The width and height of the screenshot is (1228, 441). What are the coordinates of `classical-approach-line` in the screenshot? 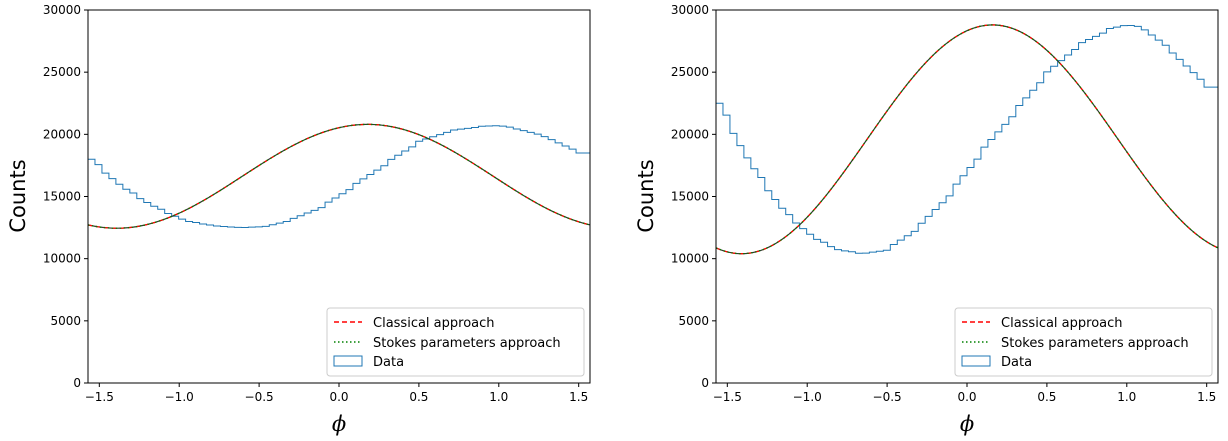 It's located at (339, 176).